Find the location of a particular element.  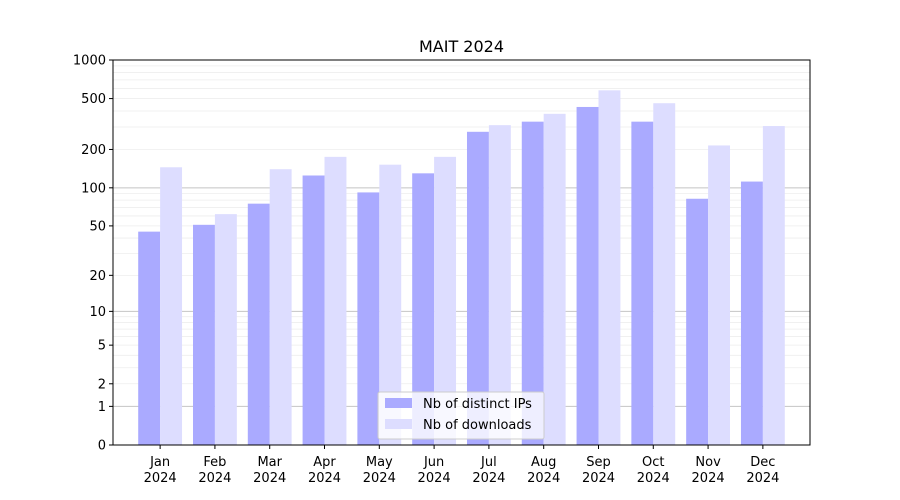

y-axis-ticks: 0 1 2 5 10 20 50 100 200 500 1000 is located at coordinates (93, 254).